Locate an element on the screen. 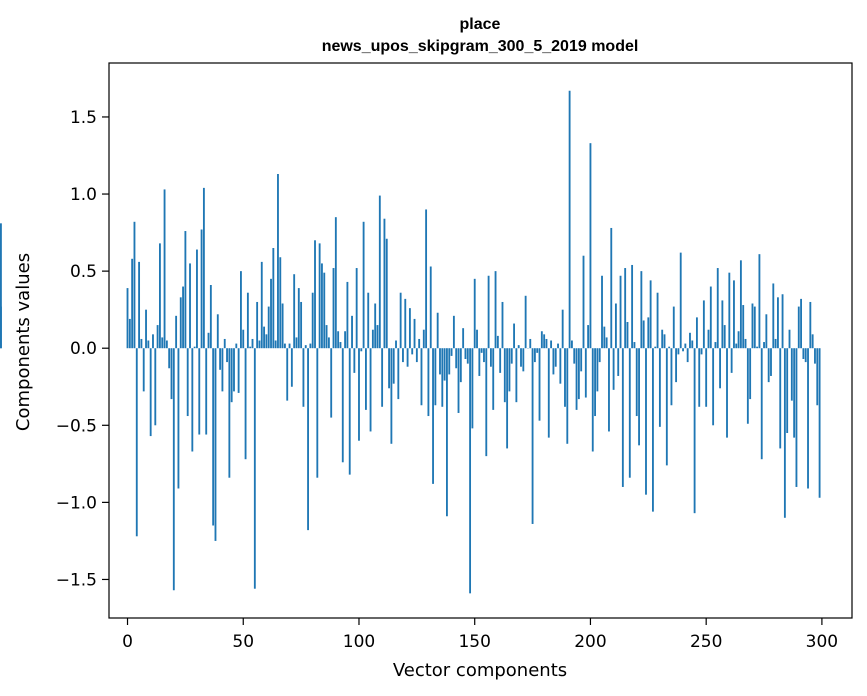 The image size is (867, 696). x-tick-label-50: 50 is located at coordinates (243, 642).